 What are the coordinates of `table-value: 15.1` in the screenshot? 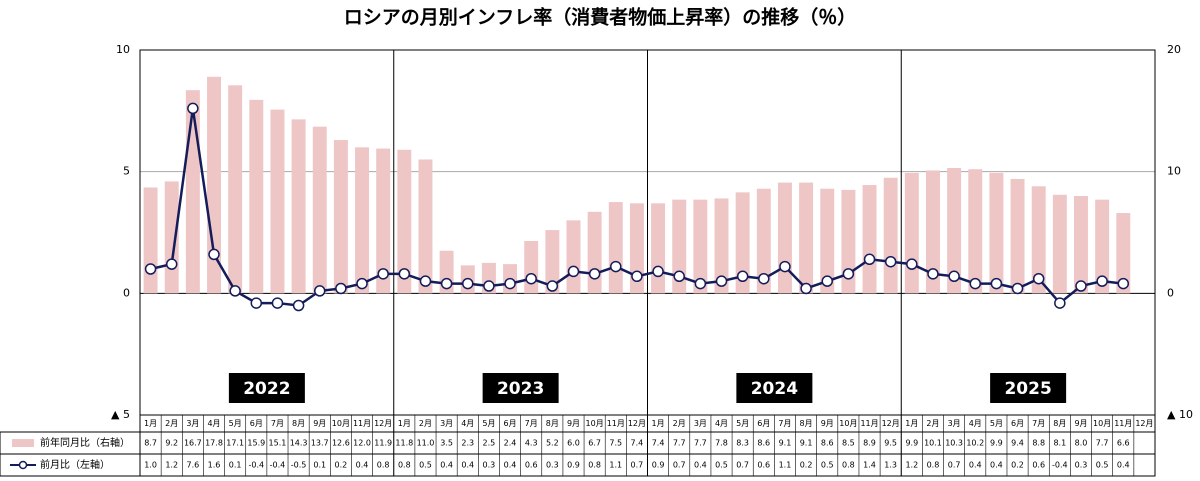 It's located at (278, 443).